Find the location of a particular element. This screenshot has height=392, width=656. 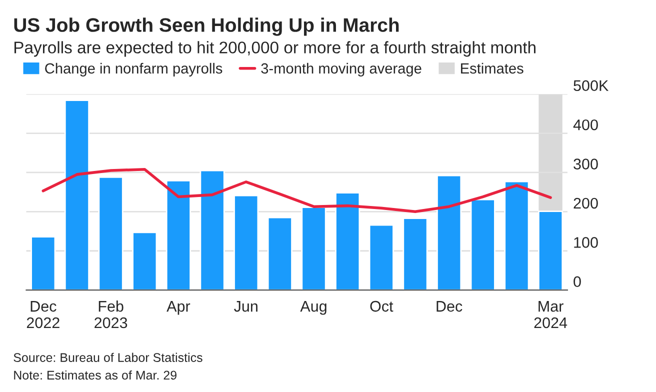

chart-subtitle: Payrolls are expected to hit 200,000 or more for a fourth straight month is located at coordinates (275, 49).